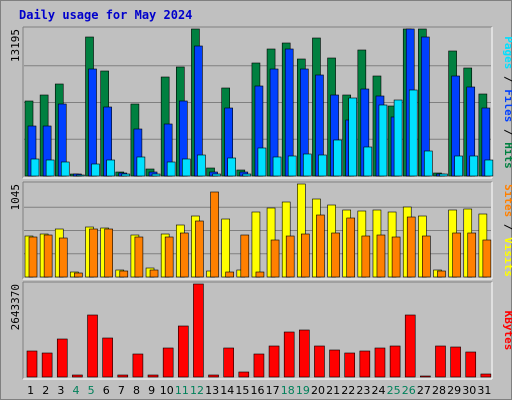  What do you see at coordinates (507, 105) in the screenshot?
I see `legend-part: Files` at bounding box center [507, 105].